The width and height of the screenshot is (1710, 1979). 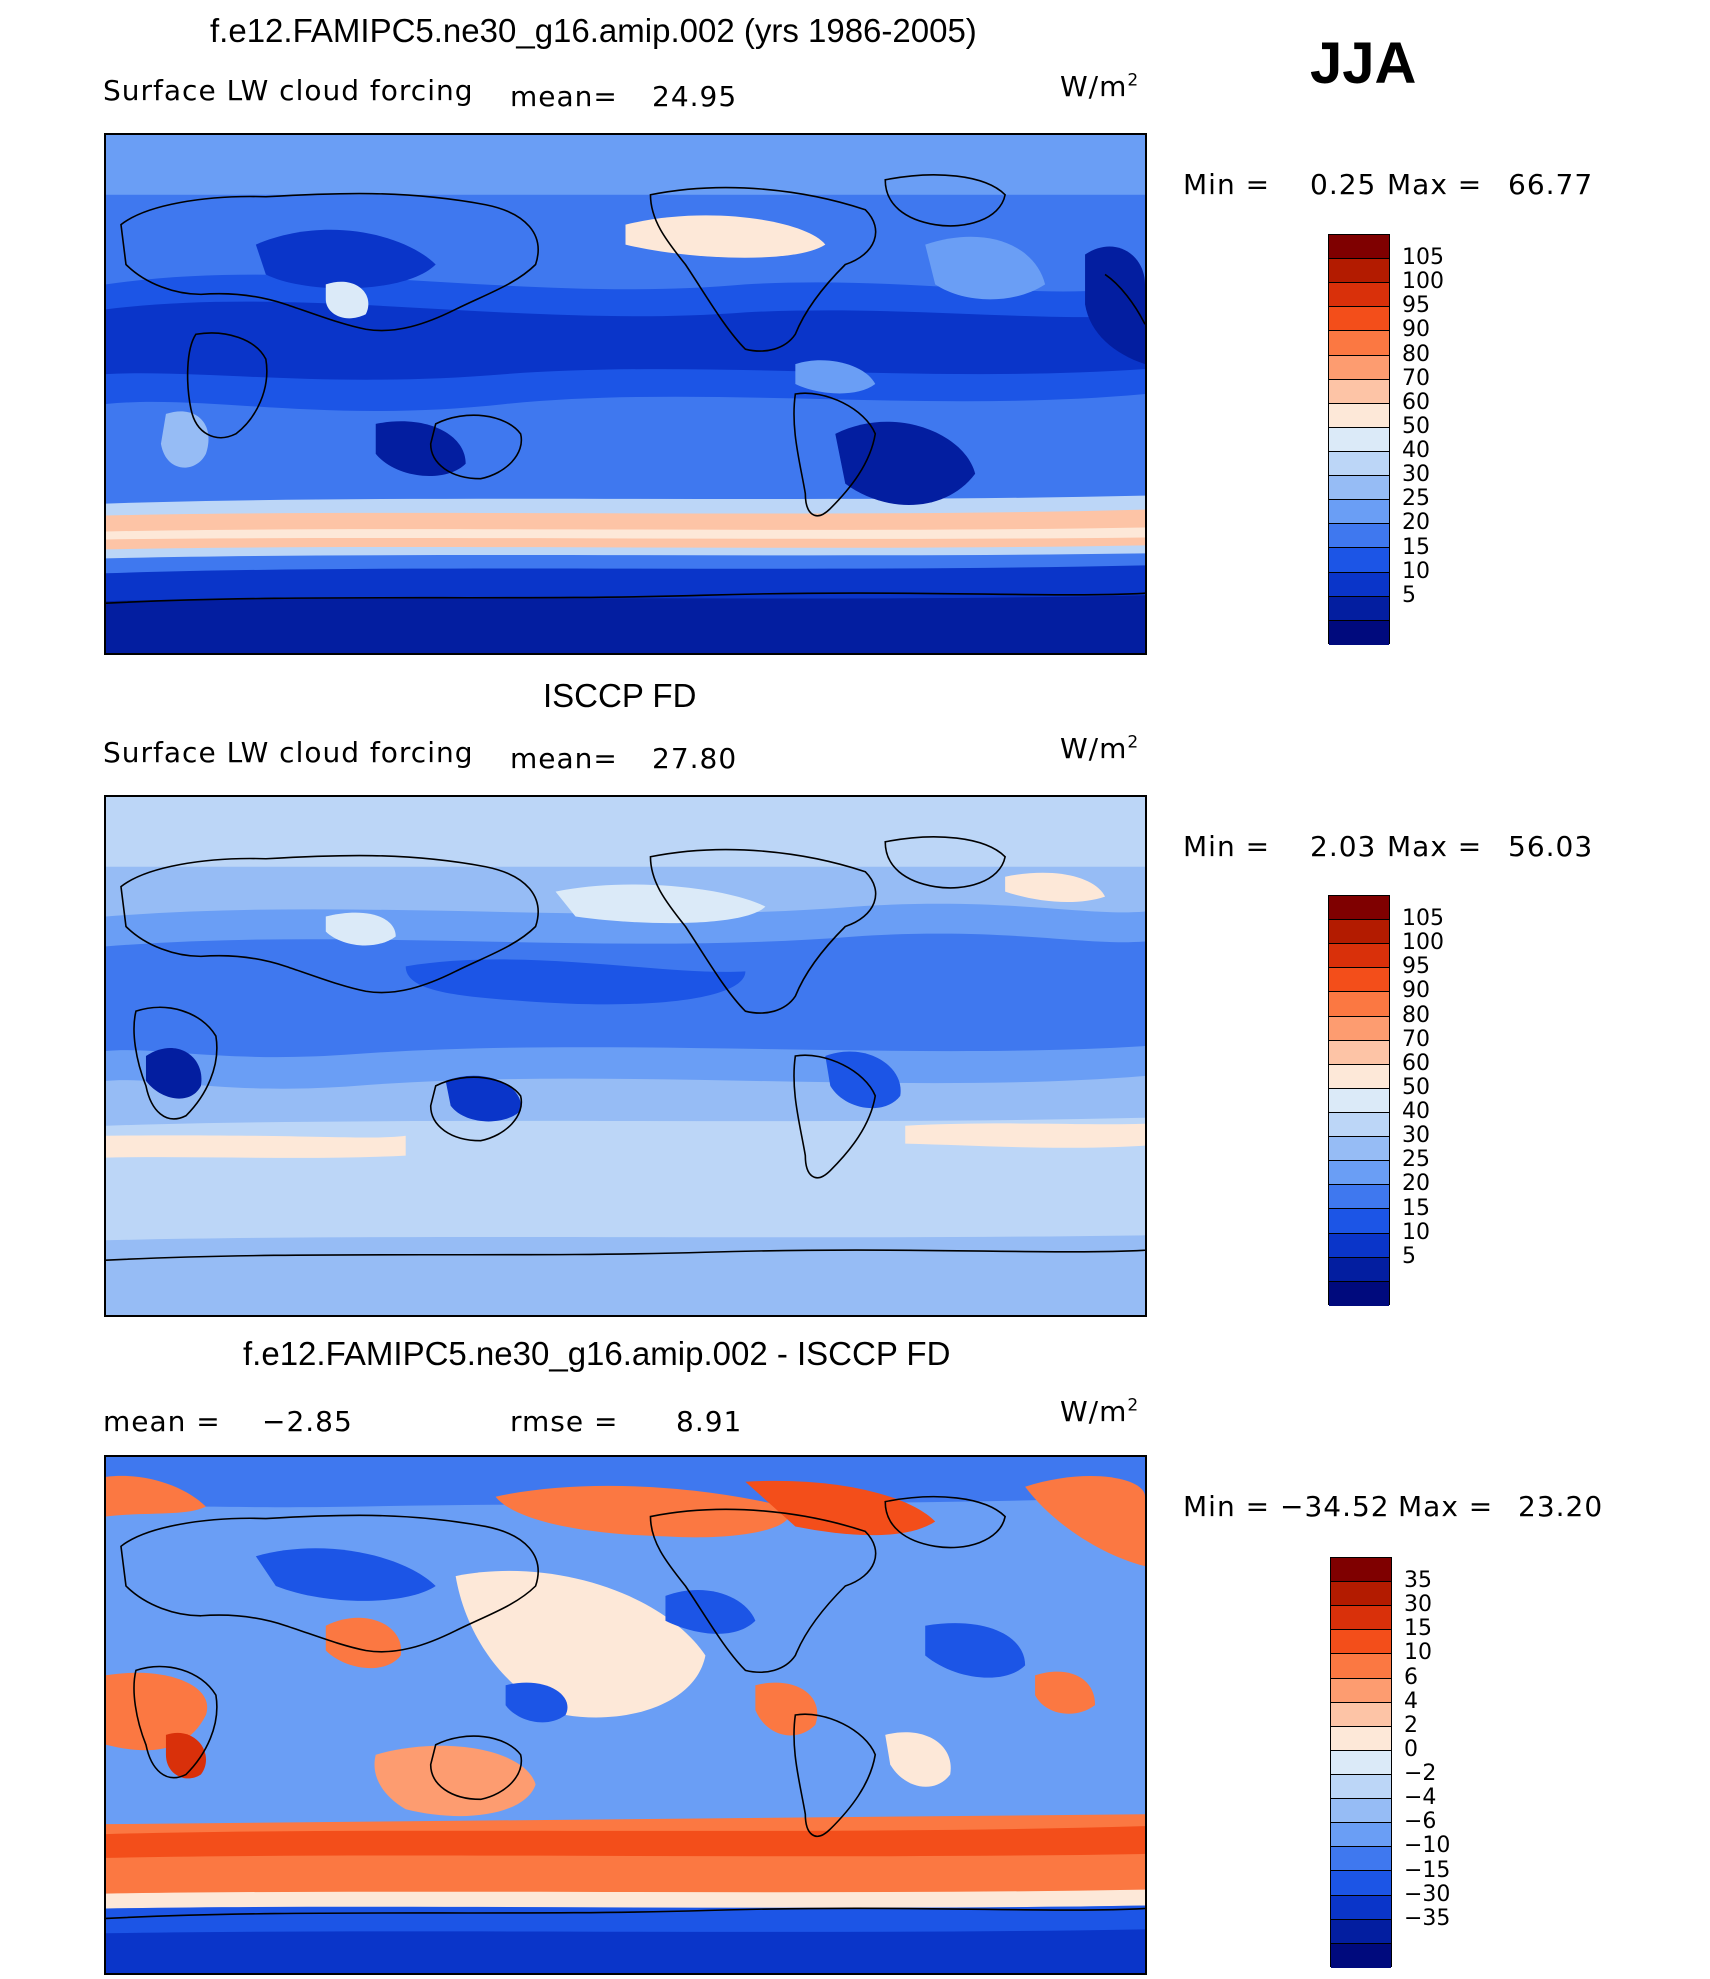 What do you see at coordinates (1435, 184) in the screenshot?
I see `panel1-max-label: Max =` at bounding box center [1435, 184].